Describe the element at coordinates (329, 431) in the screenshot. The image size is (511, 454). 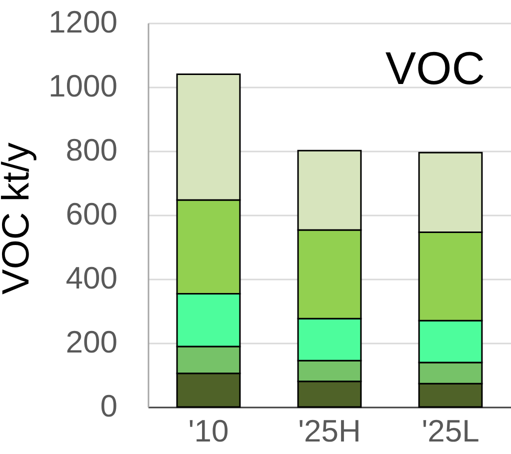
I see `x-tick-label: '25H` at that location.